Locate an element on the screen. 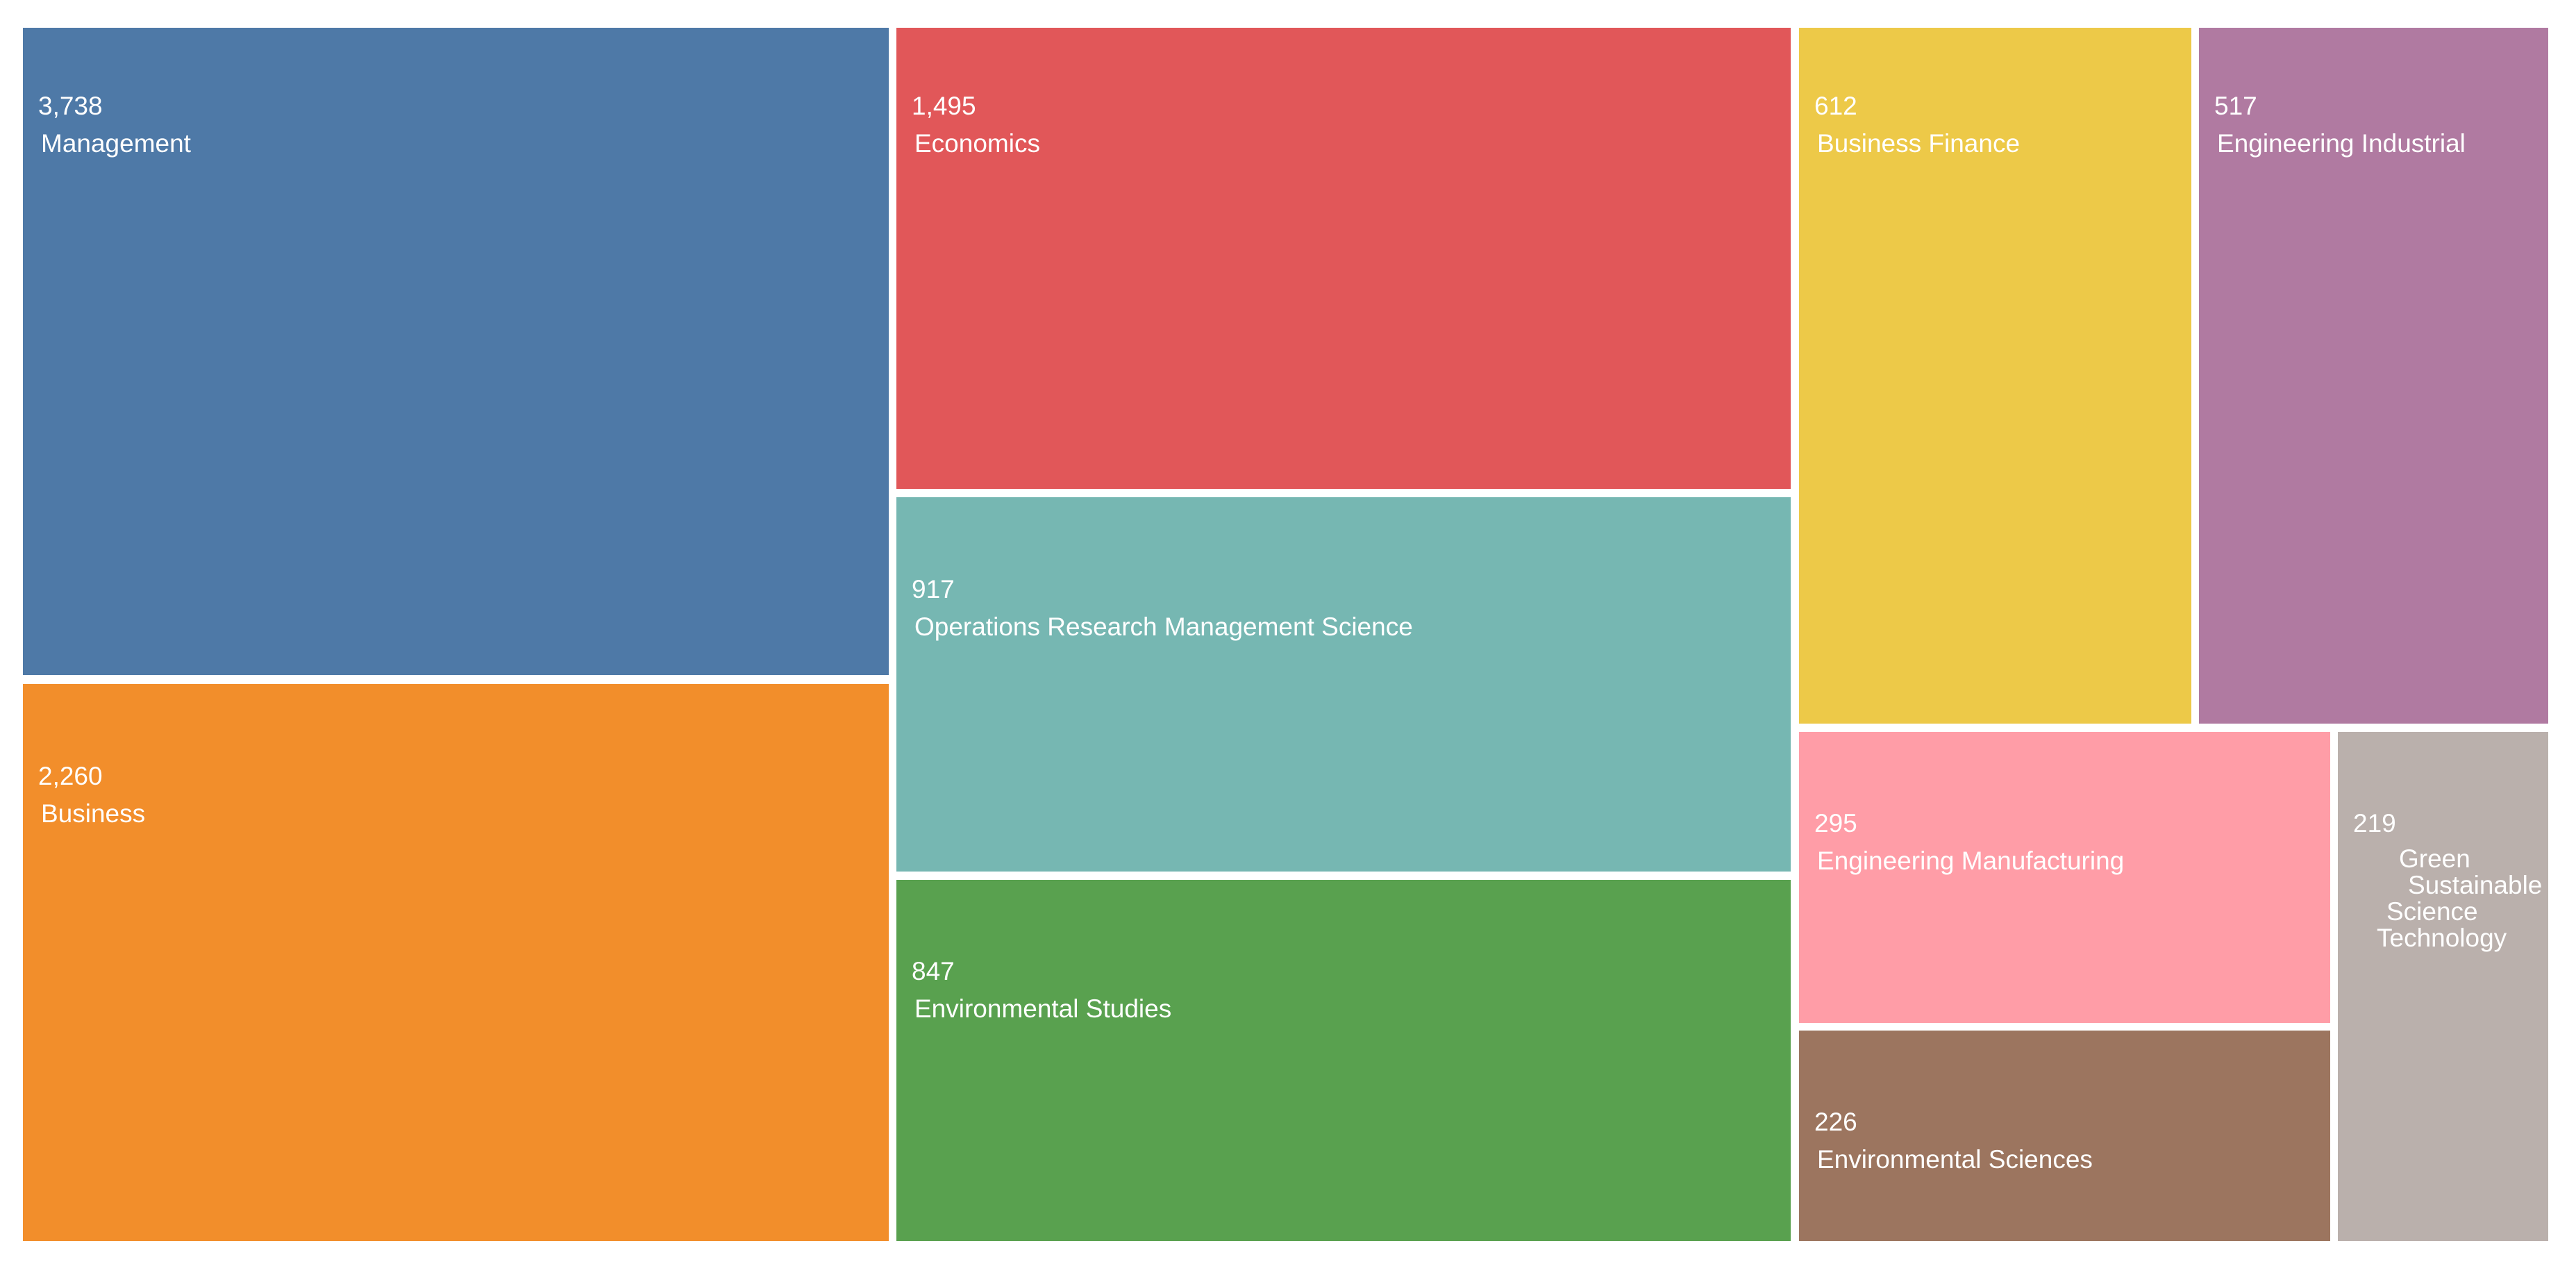  tile-value-business-finance: 612 is located at coordinates (1835, 106).